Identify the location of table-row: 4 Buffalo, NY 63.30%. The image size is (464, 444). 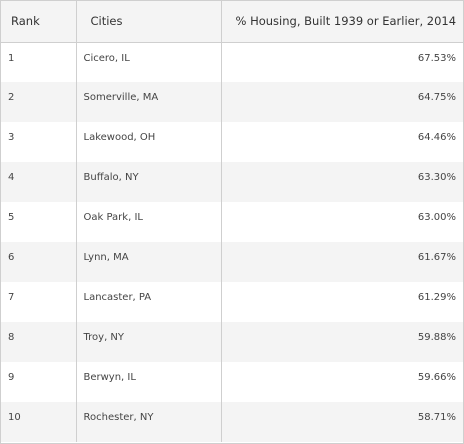
(232, 182).